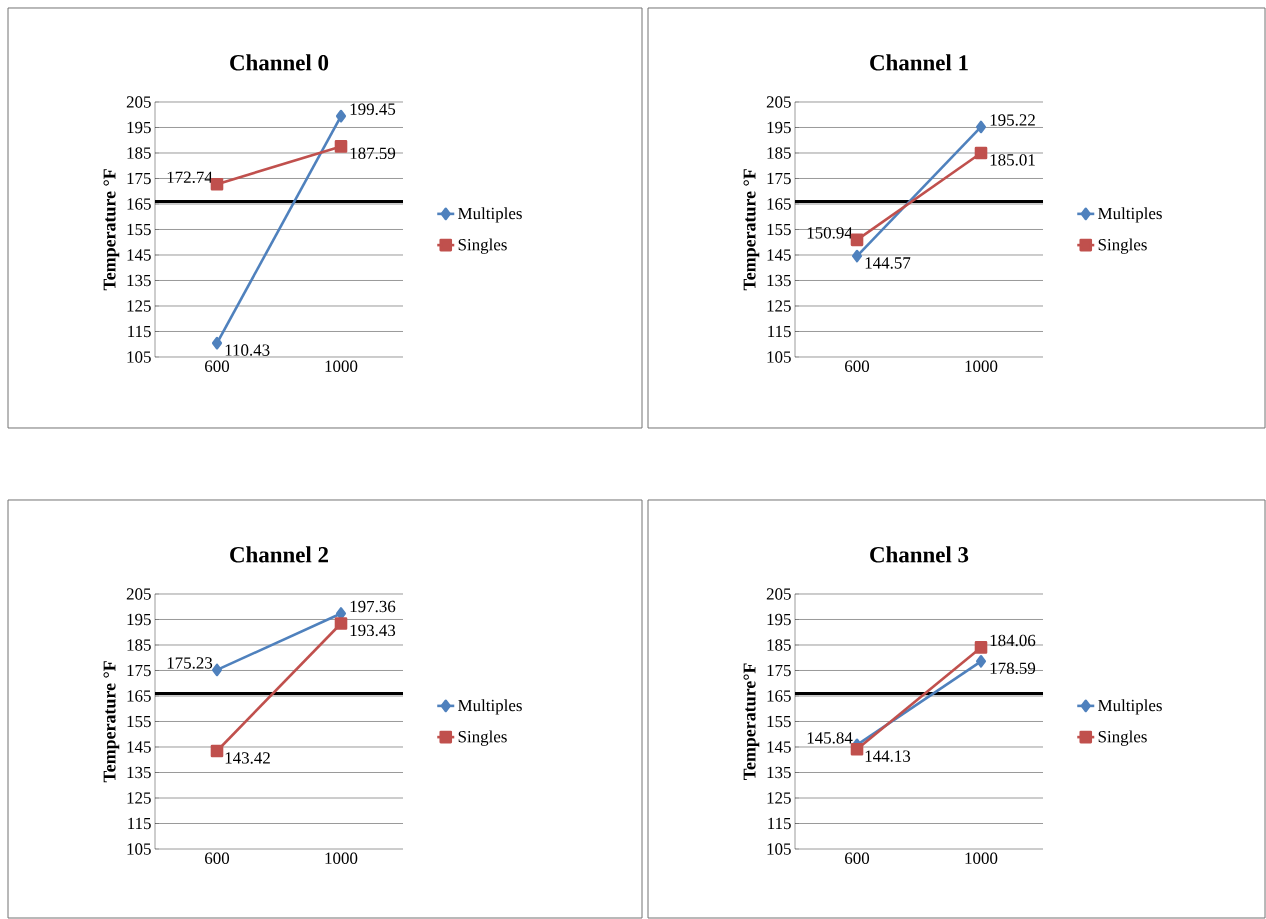 The width and height of the screenshot is (1266, 919). What do you see at coordinates (279, 554) in the screenshot?
I see `chart-title: Channel 2` at bounding box center [279, 554].